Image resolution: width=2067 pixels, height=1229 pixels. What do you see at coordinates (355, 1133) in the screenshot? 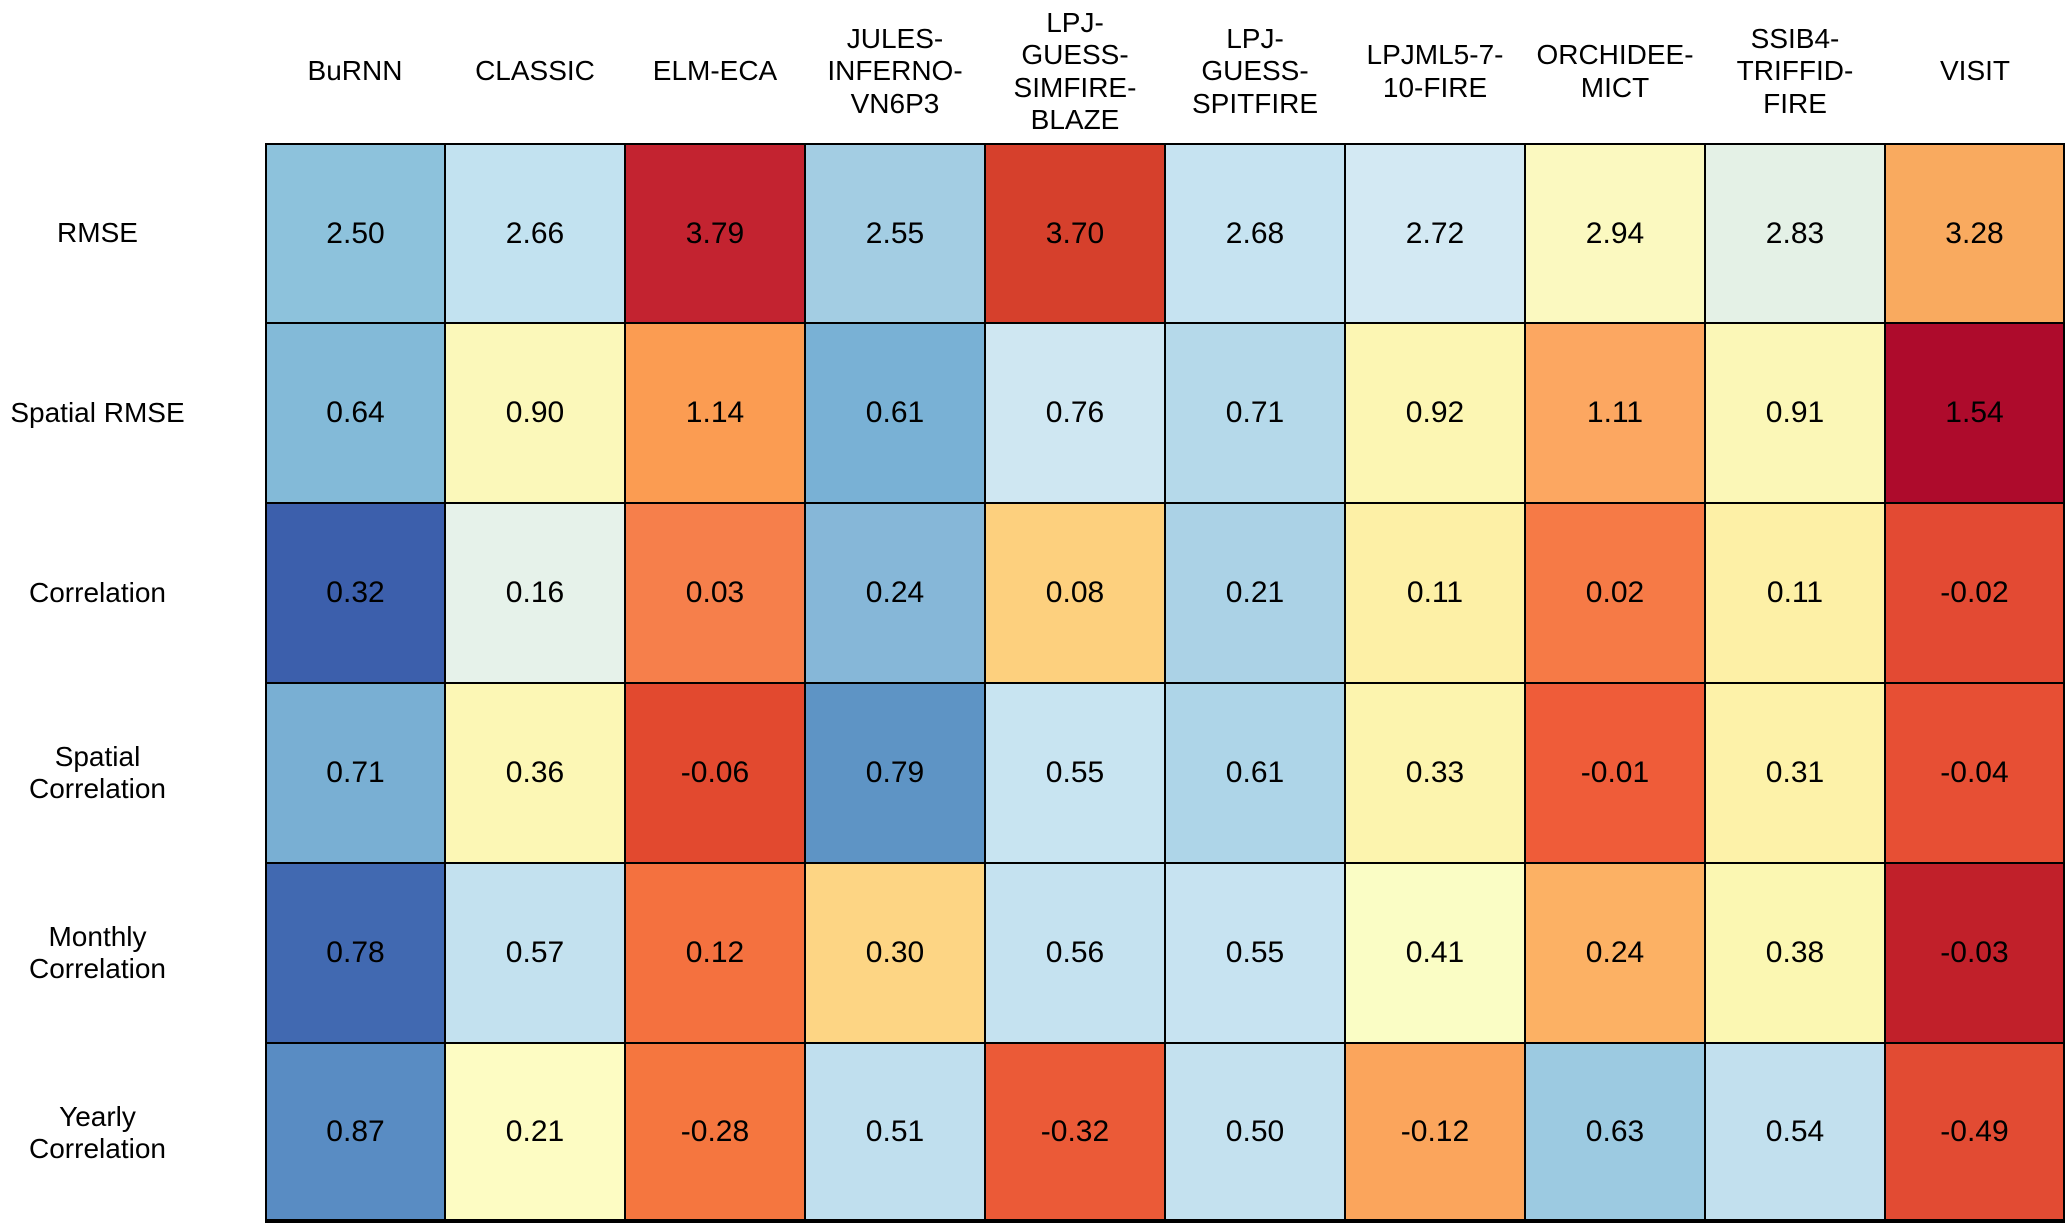
I see `heatmap-cell: 0.87` at bounding box center [355, 1133].